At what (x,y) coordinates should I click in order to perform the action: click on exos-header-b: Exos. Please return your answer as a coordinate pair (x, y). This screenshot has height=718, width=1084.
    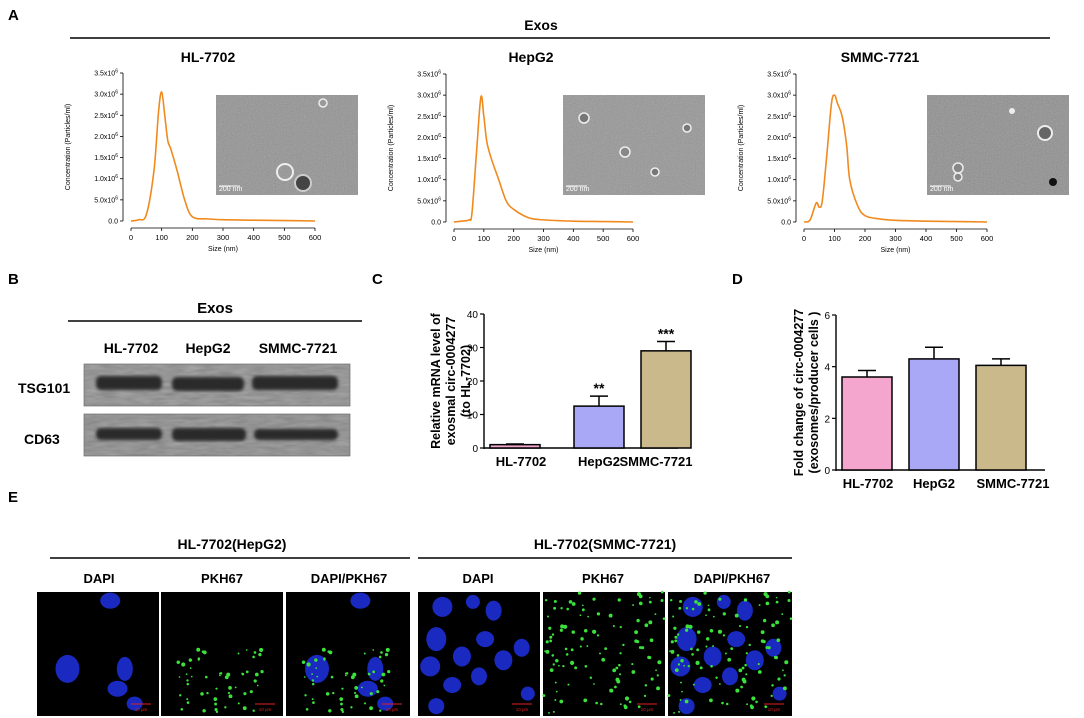
    Looking at the image, I should click on (215, 308).